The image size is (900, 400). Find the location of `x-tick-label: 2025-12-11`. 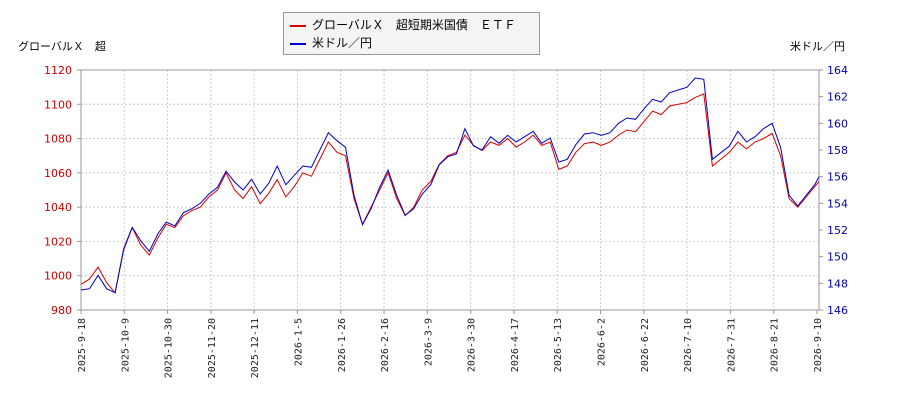

x-tick-label: 2025-12-11 is located at coordinates (255, 348).